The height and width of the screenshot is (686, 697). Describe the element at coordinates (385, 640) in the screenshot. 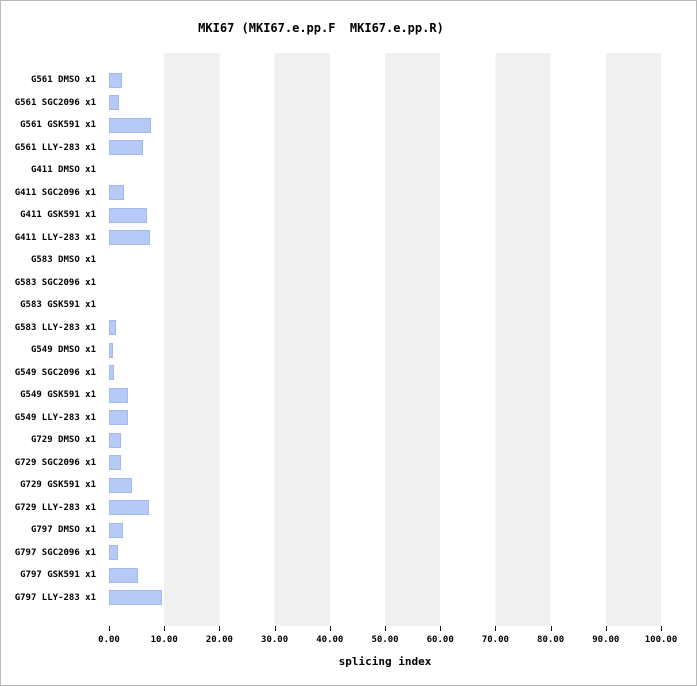

I see `tick-label: 50.00` at that location.